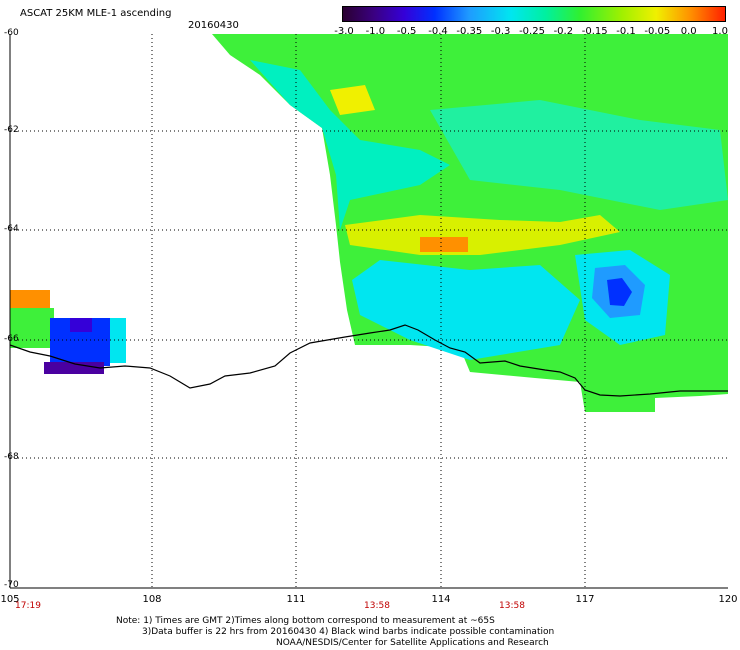 The height and width of the screenshot is (650, 740). What do you see at coordinates (350, 145) in the screenshot?
I see `swath-cyan-upper` at bounding box center [350, 145].